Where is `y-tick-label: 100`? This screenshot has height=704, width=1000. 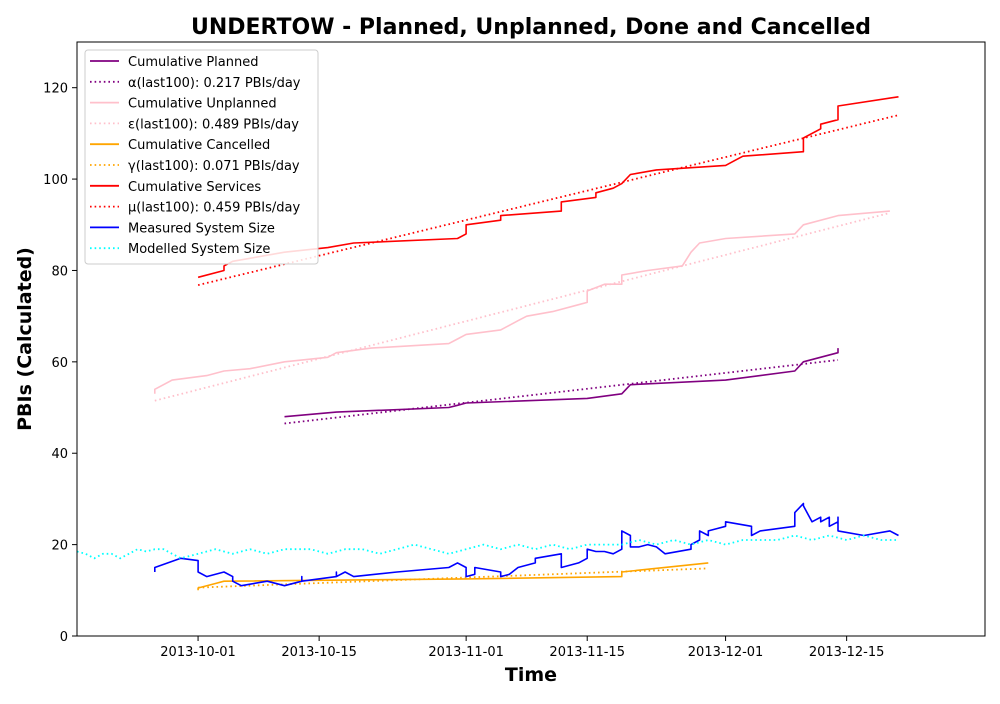 y-tick-label: 100 is located at coordinates (55, 180).